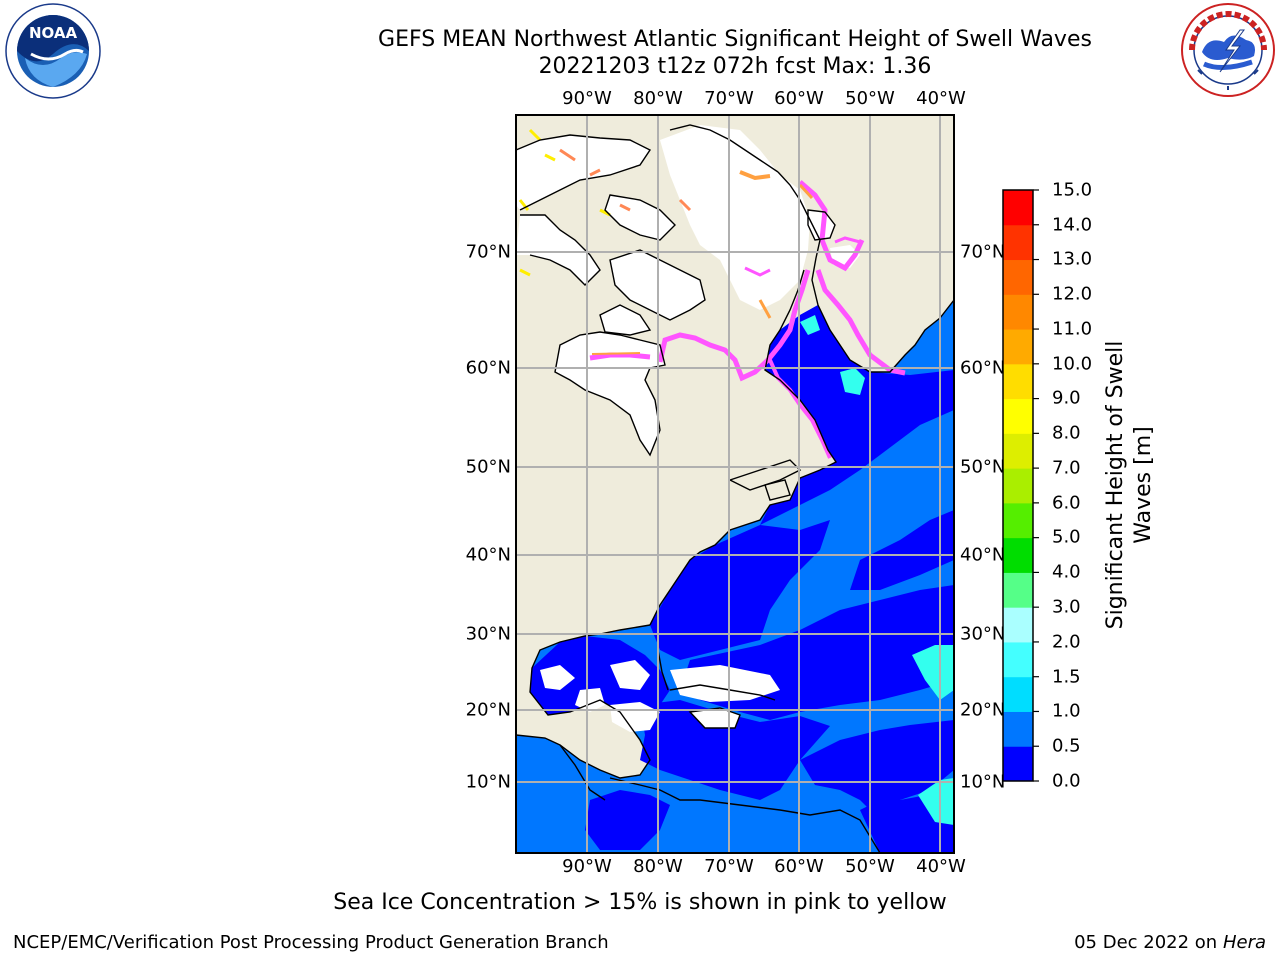  What do you see at coordinates (983, 252) in the screenshot?
I see `lat-label-right: 70°N` at bounding box center [983, 252].